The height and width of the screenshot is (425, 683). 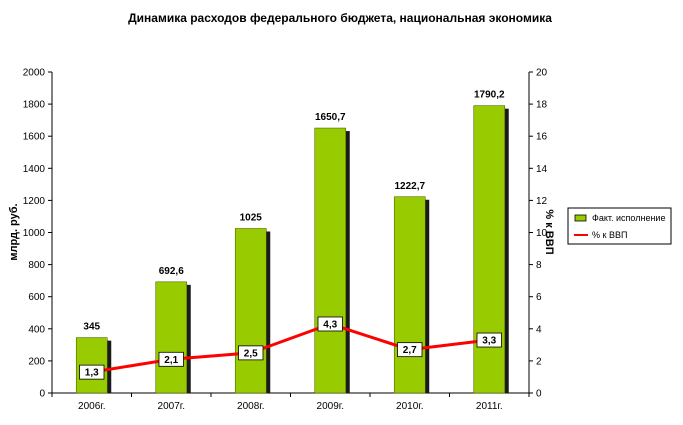 I want to click on y-tick-label: 1200, so click(x=34, y=201).